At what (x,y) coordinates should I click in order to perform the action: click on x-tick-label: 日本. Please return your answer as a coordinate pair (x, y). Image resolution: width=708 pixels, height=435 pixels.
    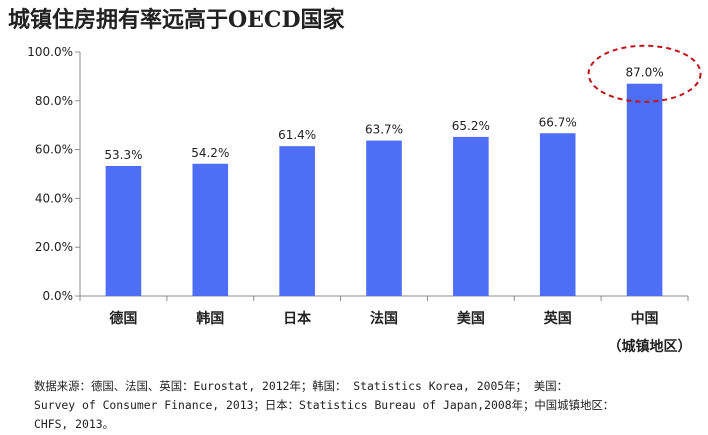
    Looking at the image, I should click on (297, 318).